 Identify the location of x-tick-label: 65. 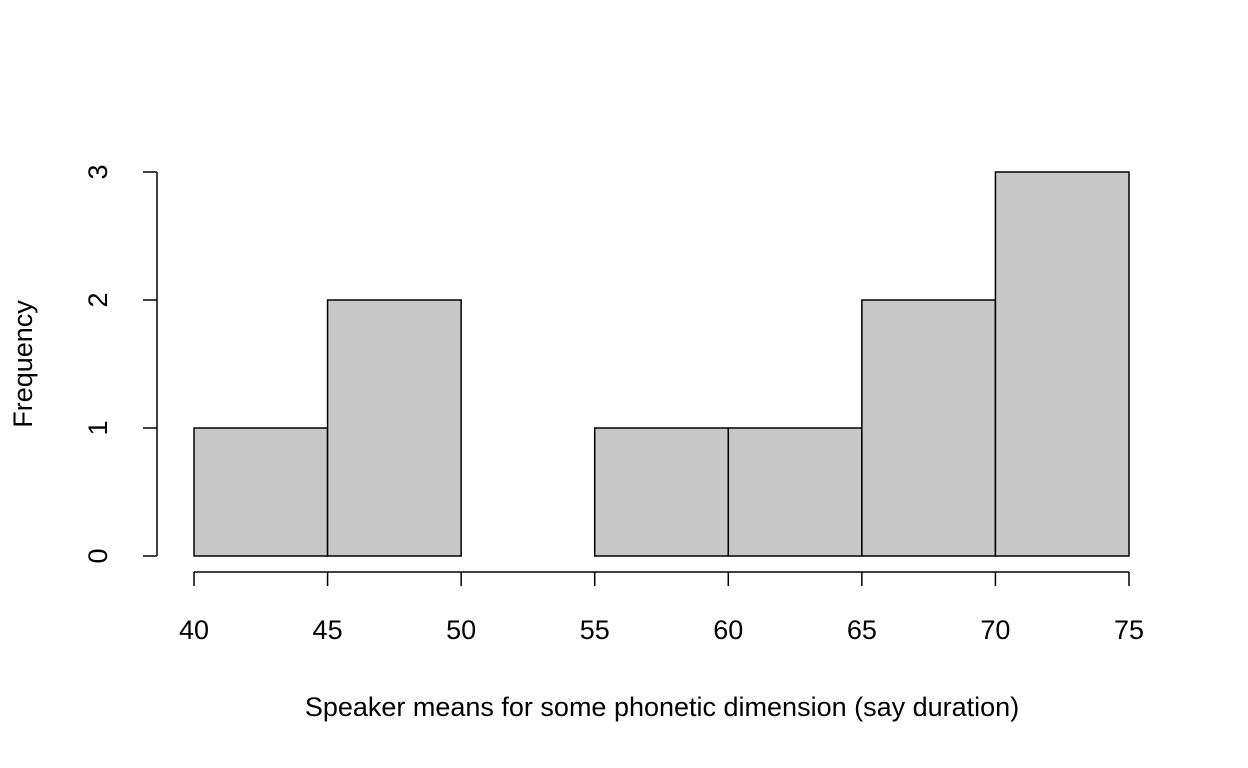
(862, 630).